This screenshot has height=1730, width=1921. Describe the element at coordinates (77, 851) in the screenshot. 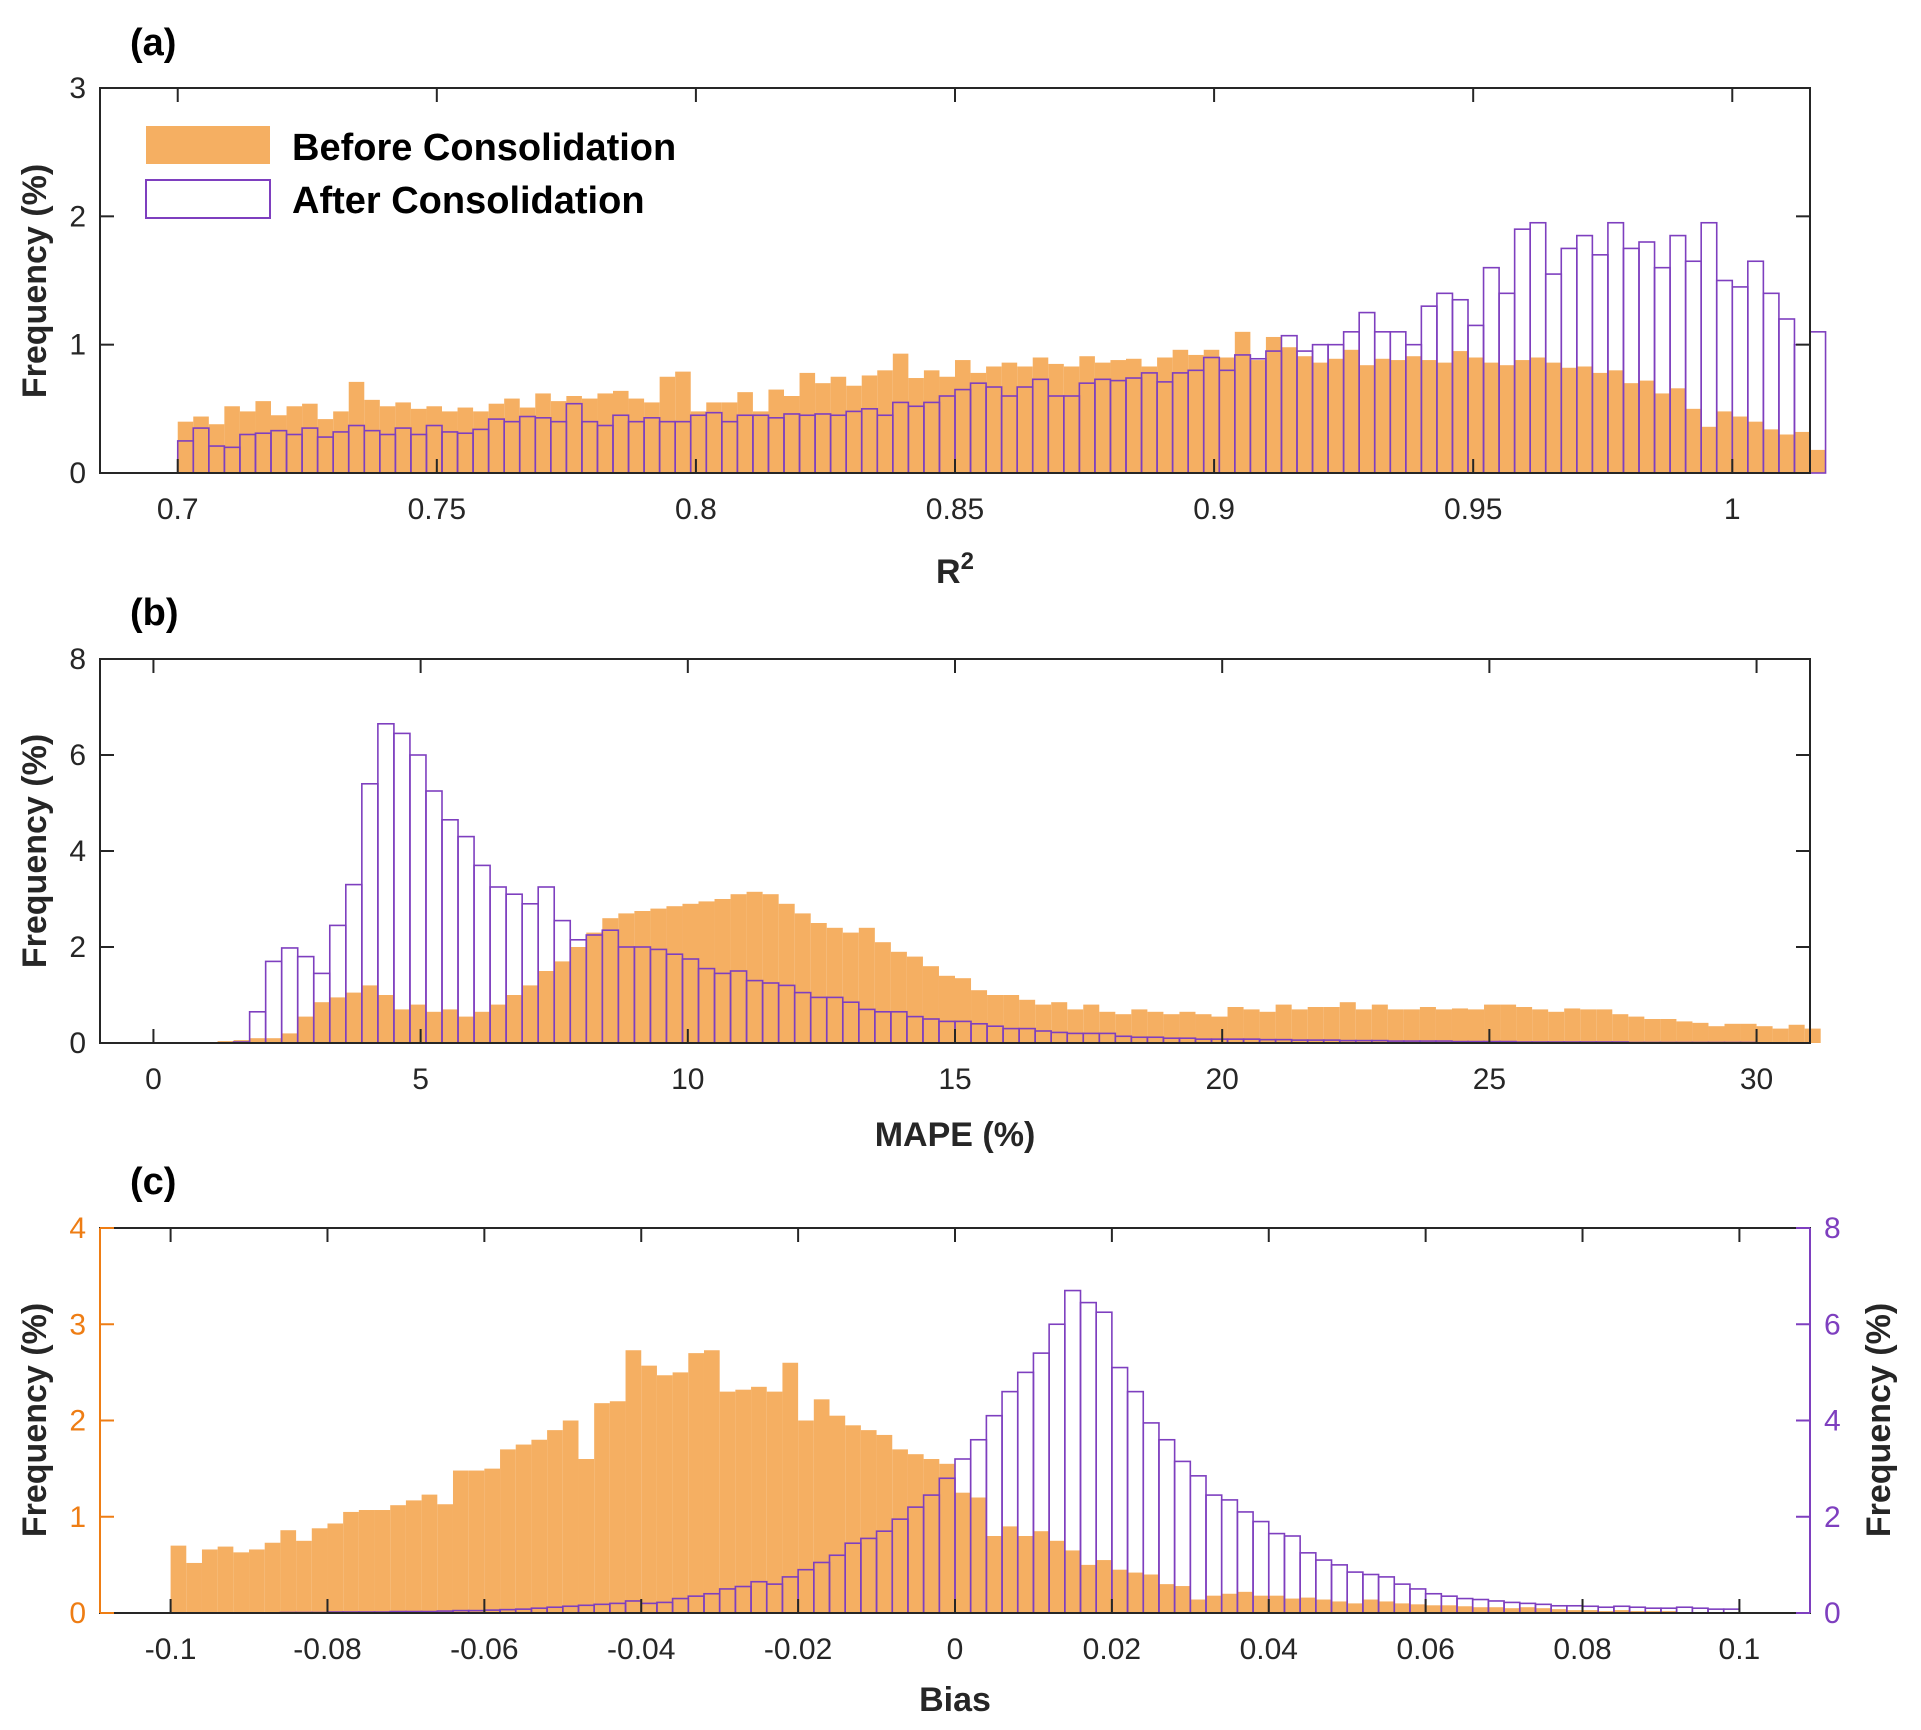

I see `y-tick-label: 4` at that location.